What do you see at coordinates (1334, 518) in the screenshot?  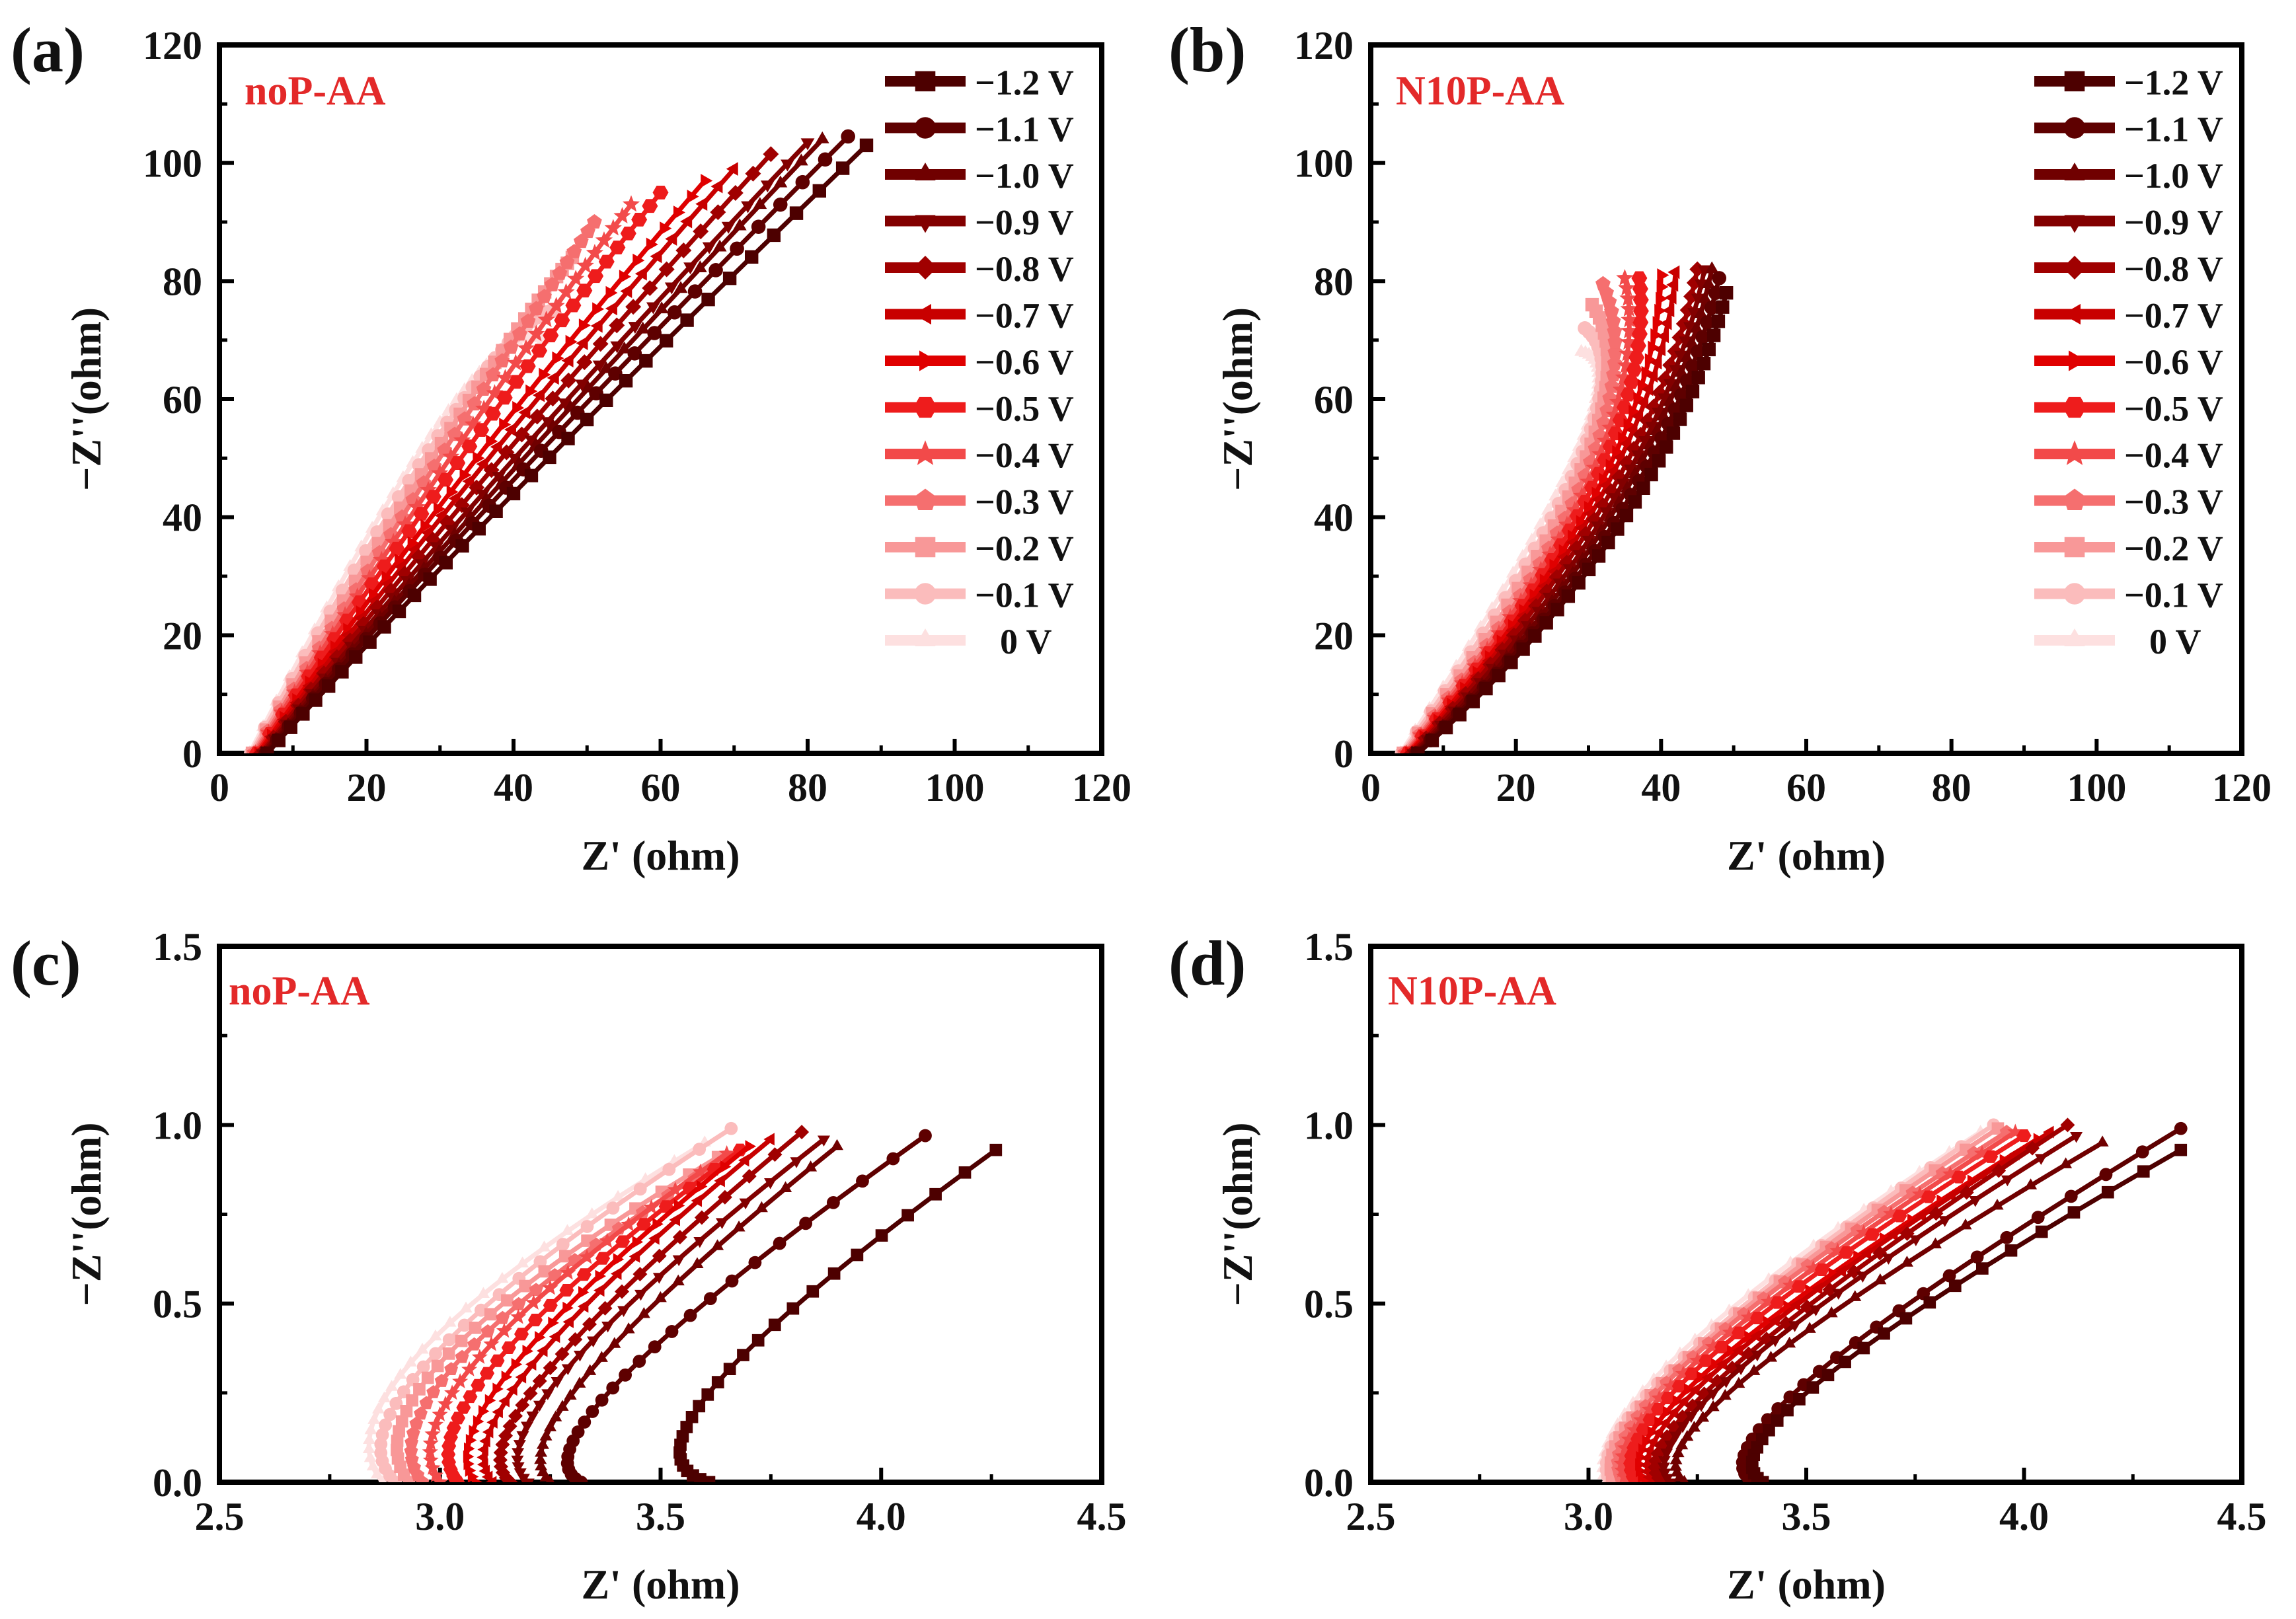 I see `y-tick-label: 40` at bounding box center [1334, 518].